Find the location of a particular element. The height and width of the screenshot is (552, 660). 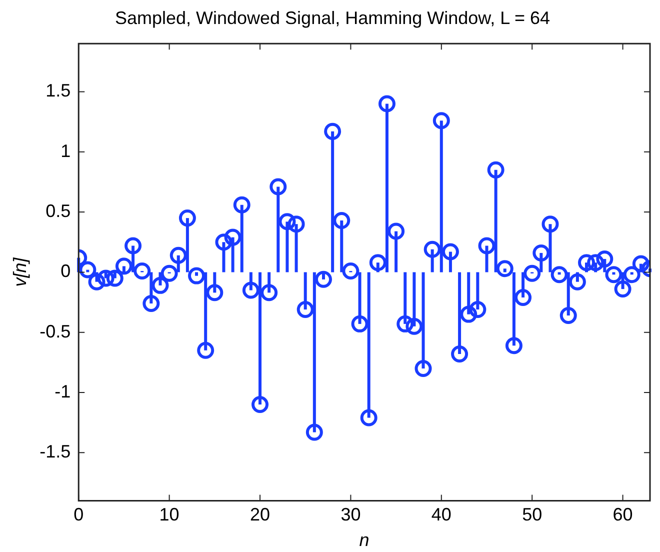

y-tick-label: -0.5 is located at coordinates (55, 331).